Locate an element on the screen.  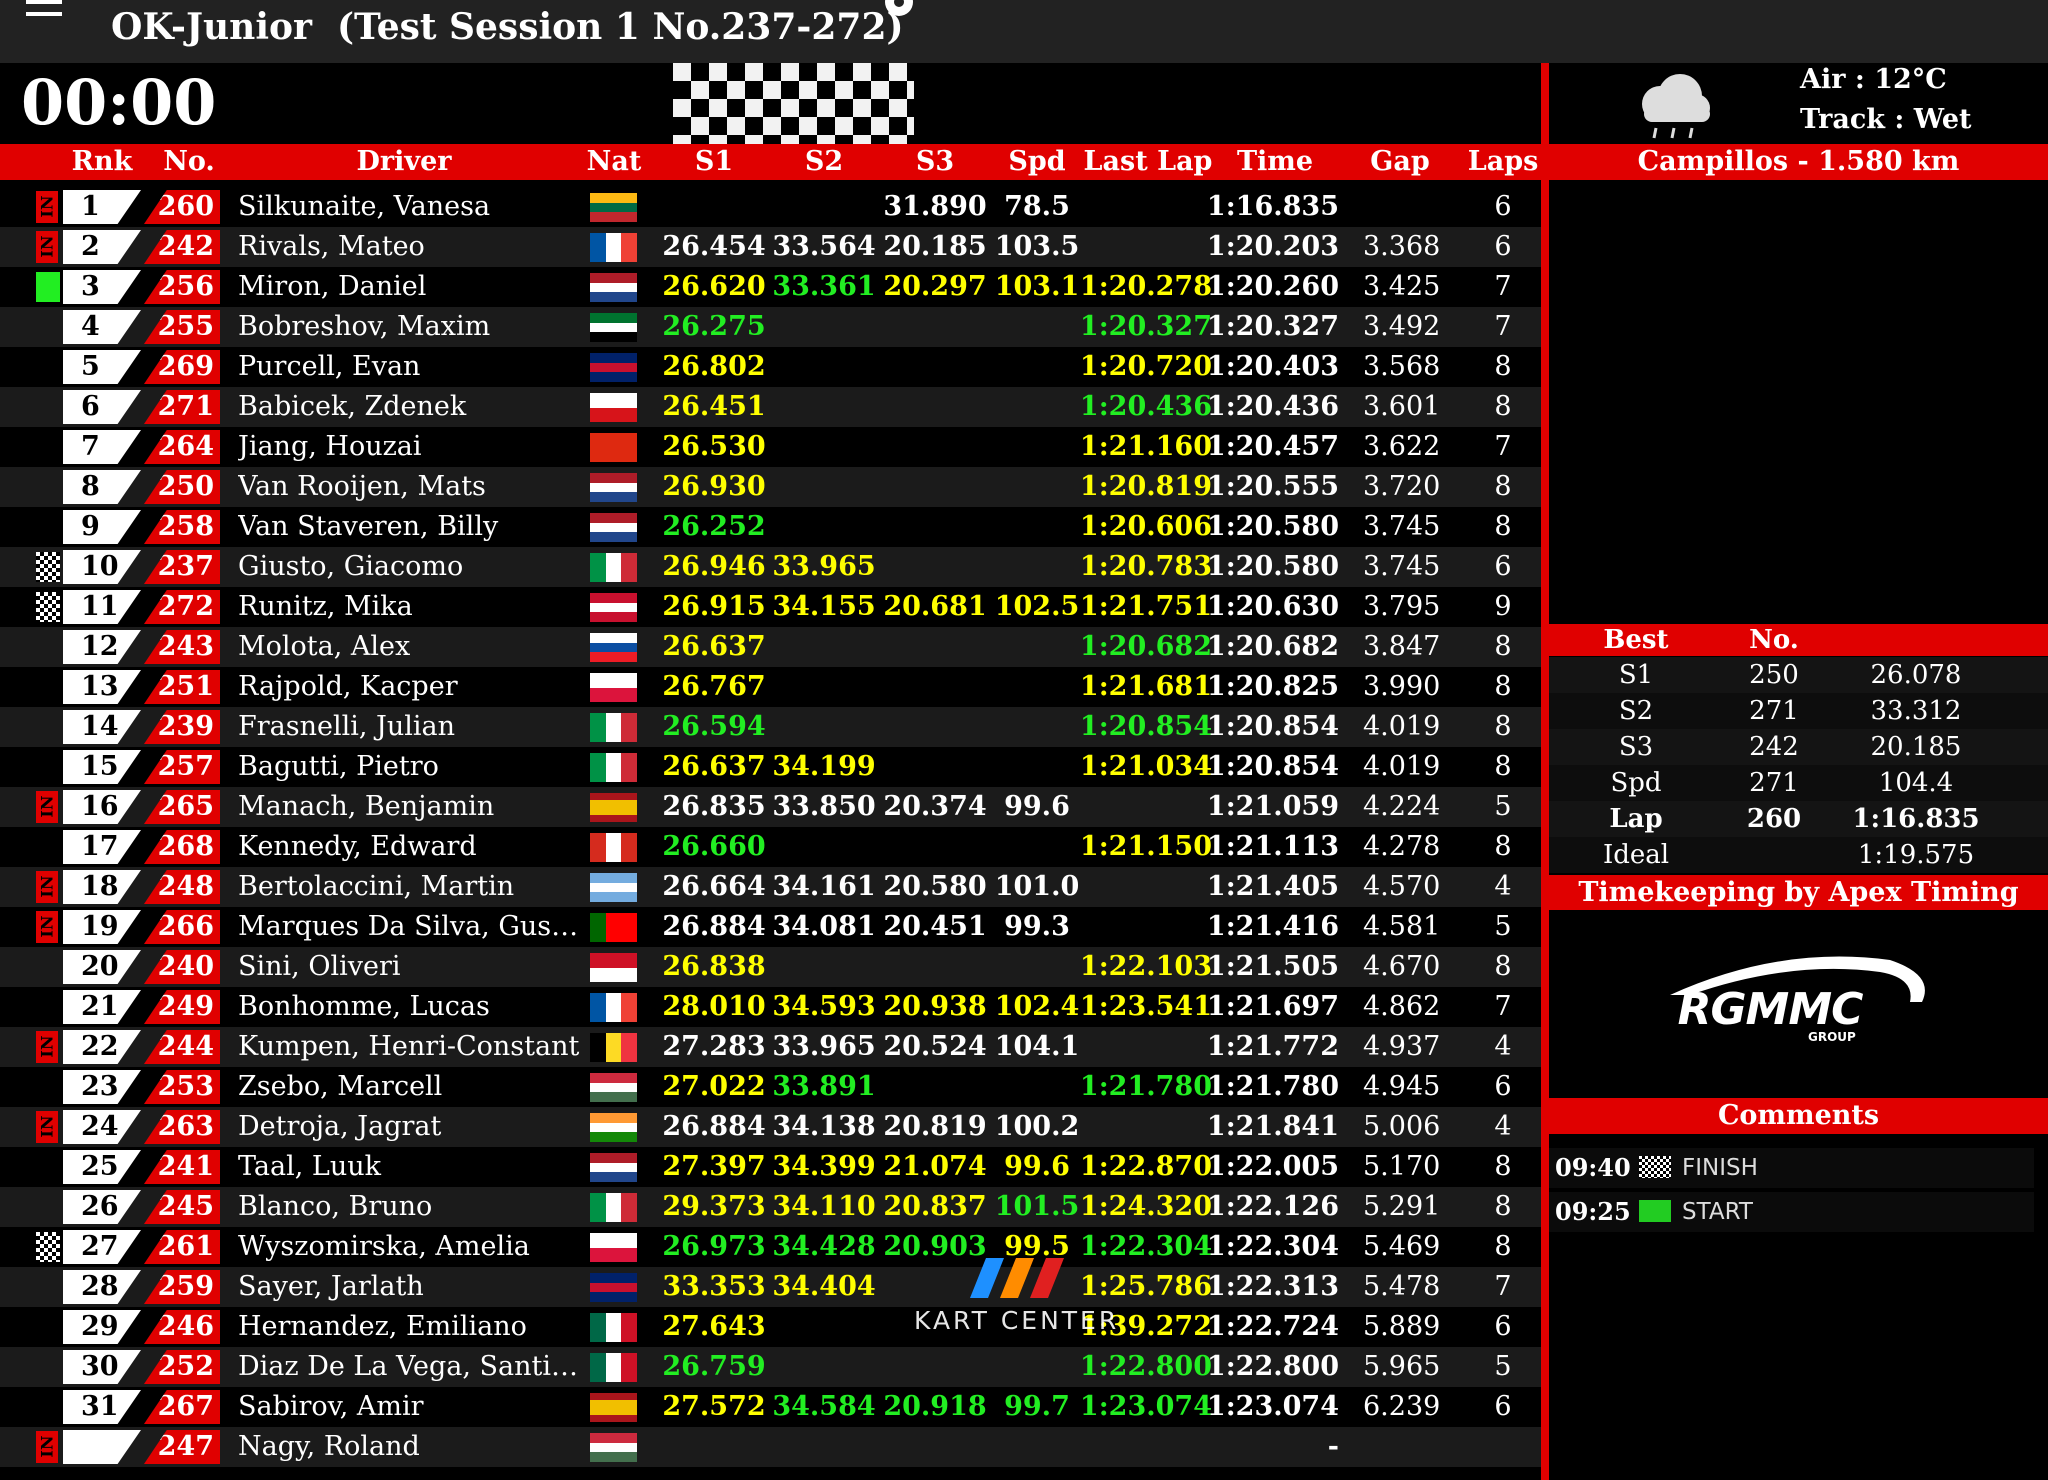
best-label: Ideal is located at coordinates (1636, 855).